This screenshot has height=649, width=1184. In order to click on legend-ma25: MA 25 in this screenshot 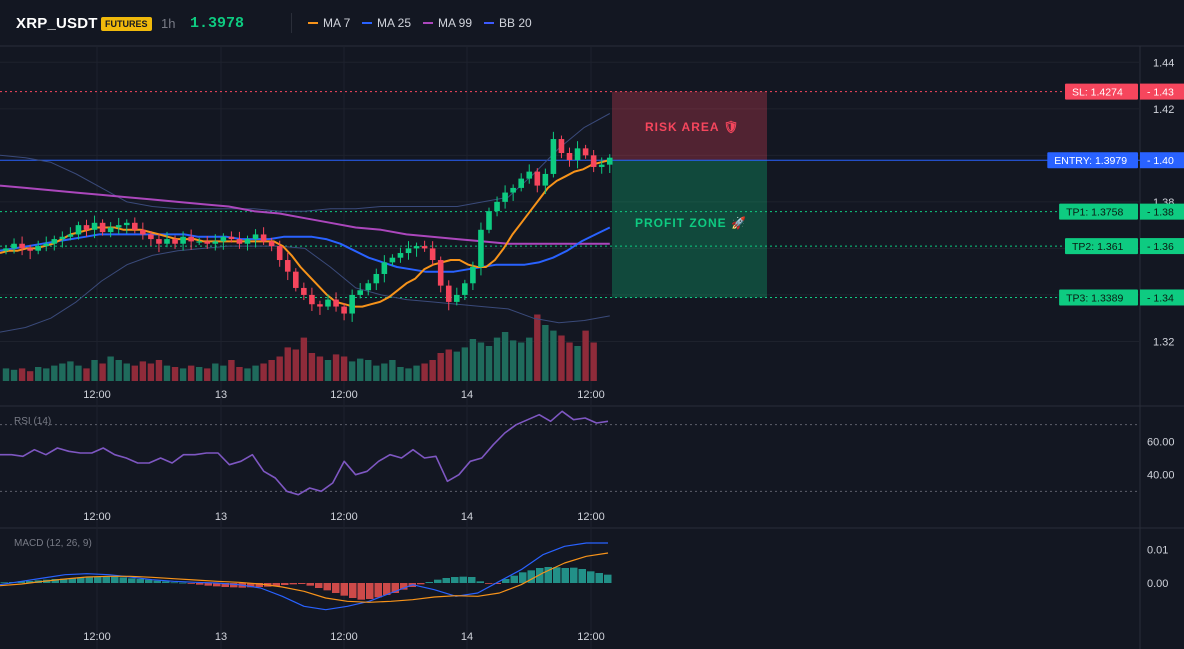, I will do `click(386, 23)`.